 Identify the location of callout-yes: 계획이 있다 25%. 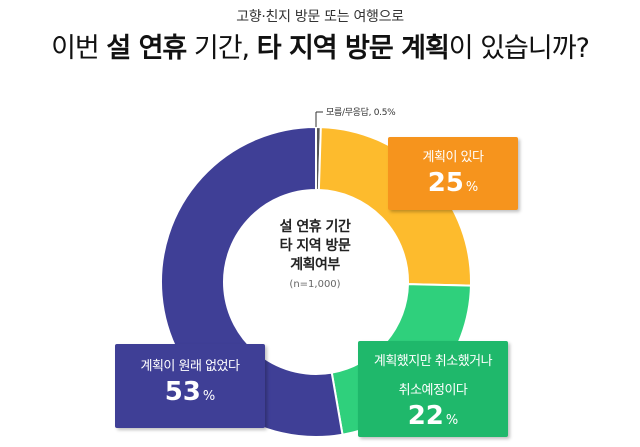
(453, 173).